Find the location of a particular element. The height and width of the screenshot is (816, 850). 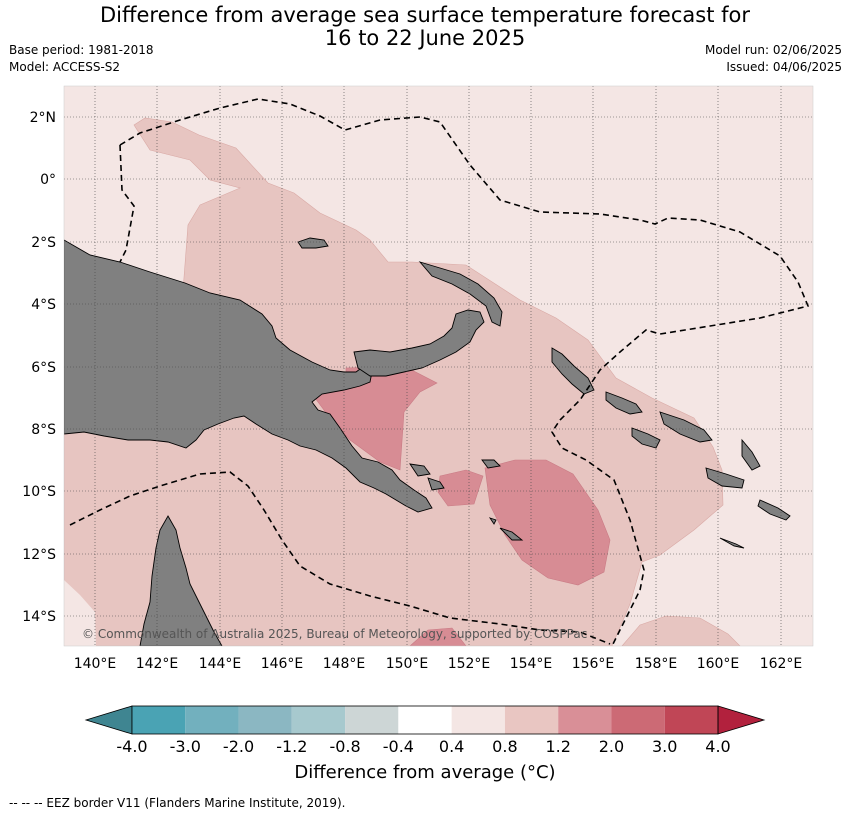

lon-tick: 144°E is located at coordinates (220, 664).